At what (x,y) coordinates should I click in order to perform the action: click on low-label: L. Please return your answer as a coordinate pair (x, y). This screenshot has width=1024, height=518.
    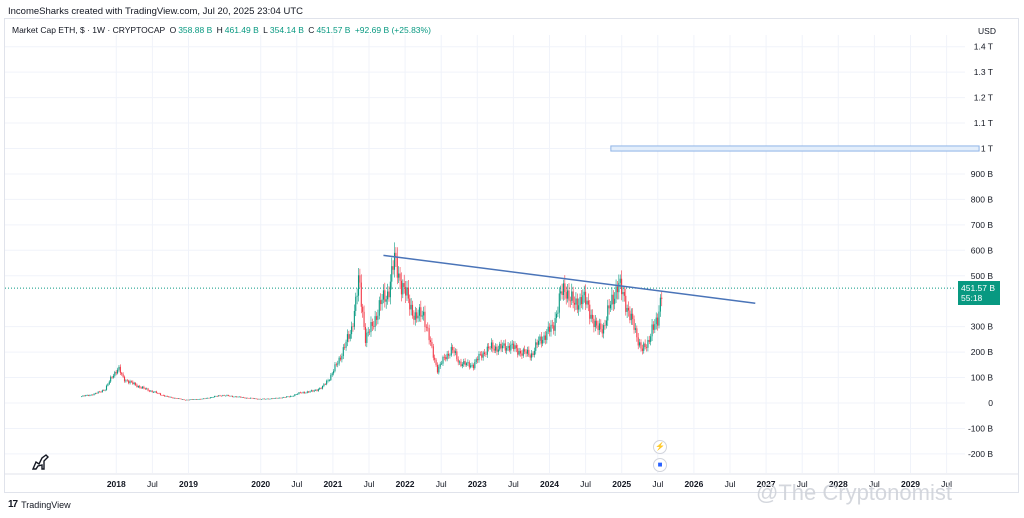
    Looking at the image, I should click on (265, 30).